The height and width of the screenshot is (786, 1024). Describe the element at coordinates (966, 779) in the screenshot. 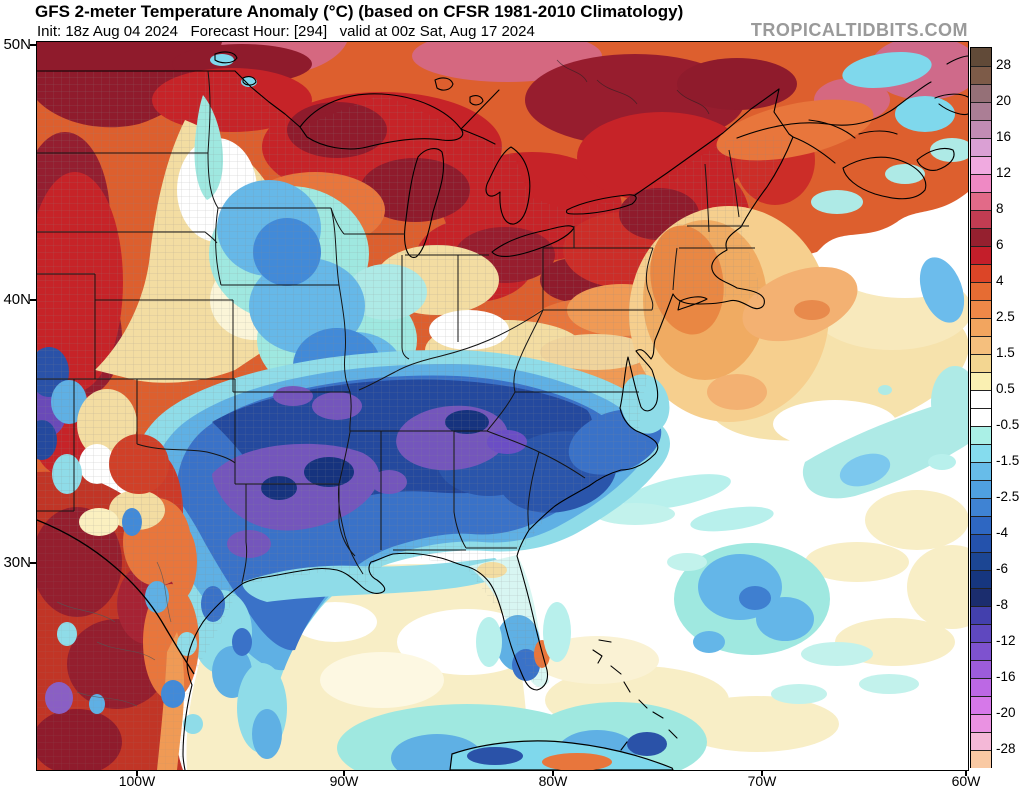

I see `lon-label: 60W` at that location.